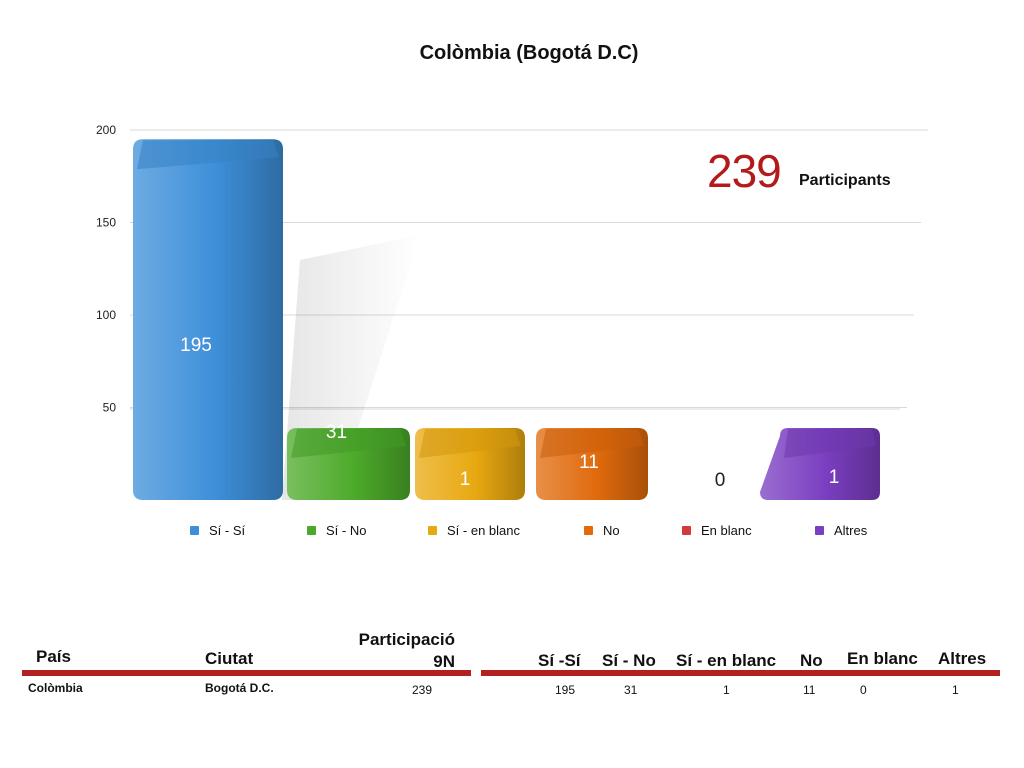 The width and height of the screenshot is (1024, 768). Describe the element at coordinates (962, 658) in the screenshot. I see `header-altres: Altres` at that location.